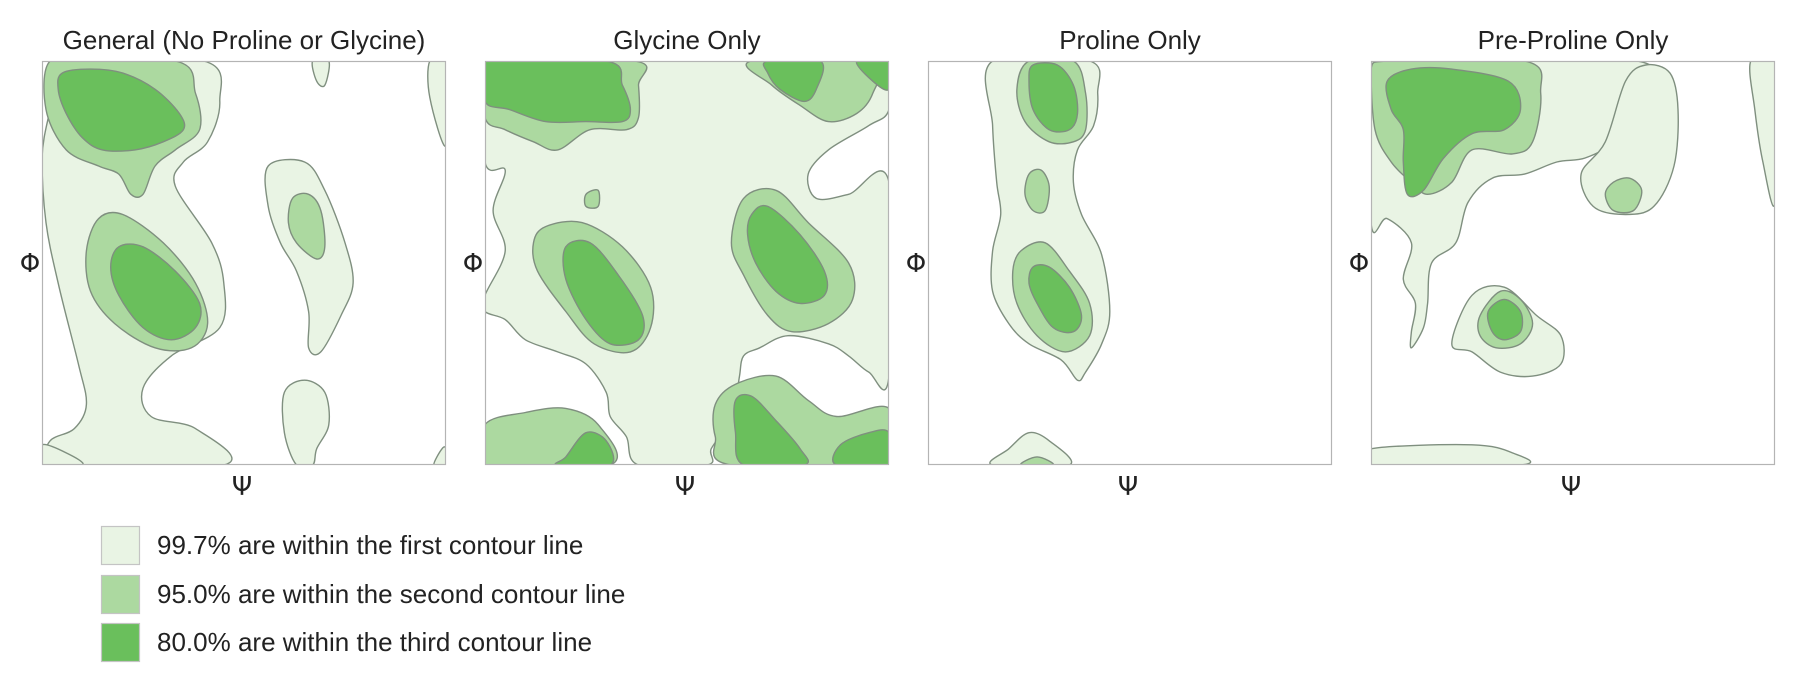 This screenshot has height=682, width=1806. I want to click on plot-background, so click(1130, 263).